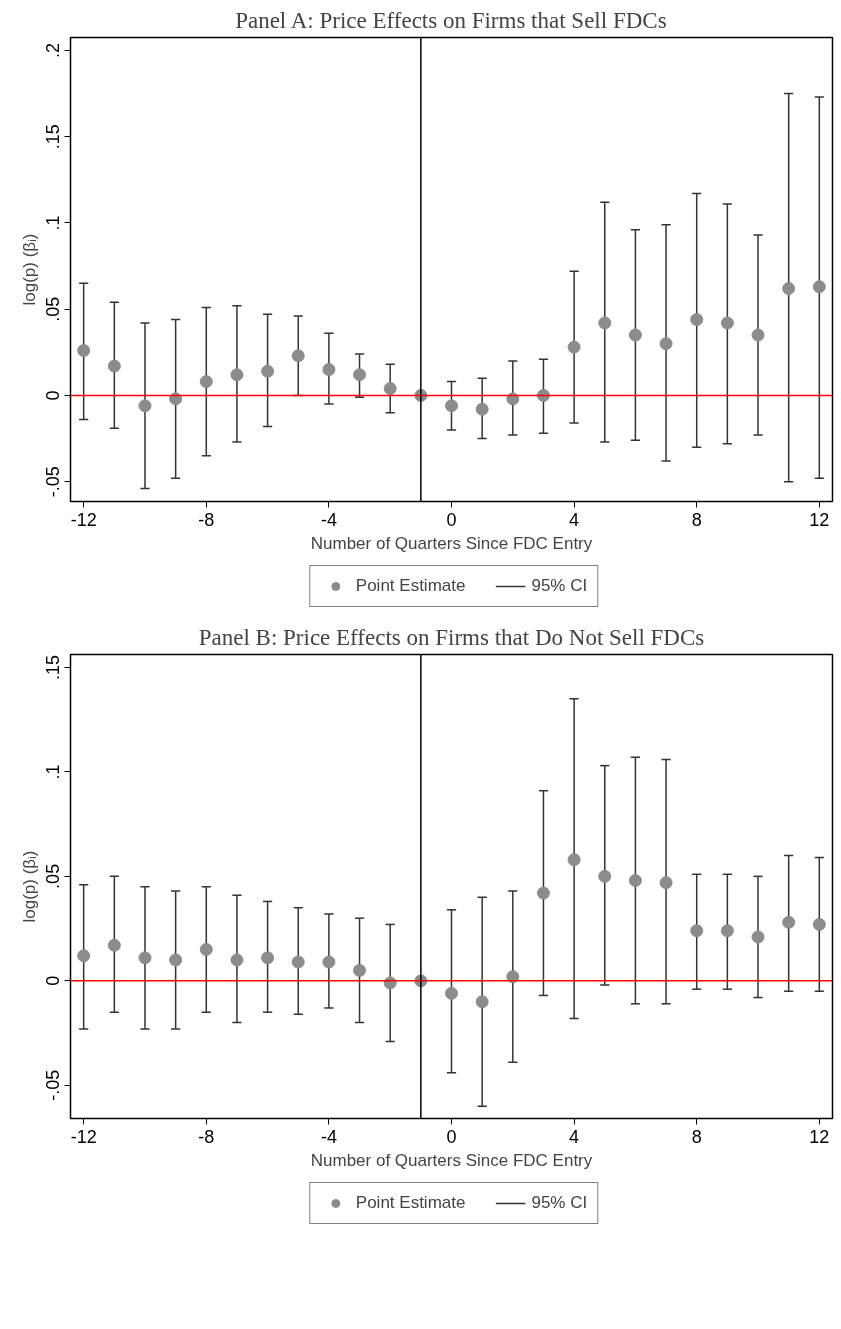  I want to click on chart-title: Panel B: Price Effects on Firms that Do Not Sell FDCs, so click(451, 637).